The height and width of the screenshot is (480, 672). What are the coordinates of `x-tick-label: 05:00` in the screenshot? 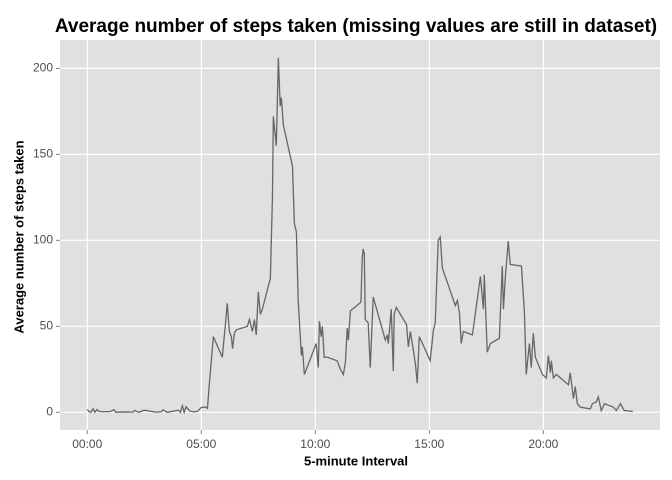 It's located at (201, 444).